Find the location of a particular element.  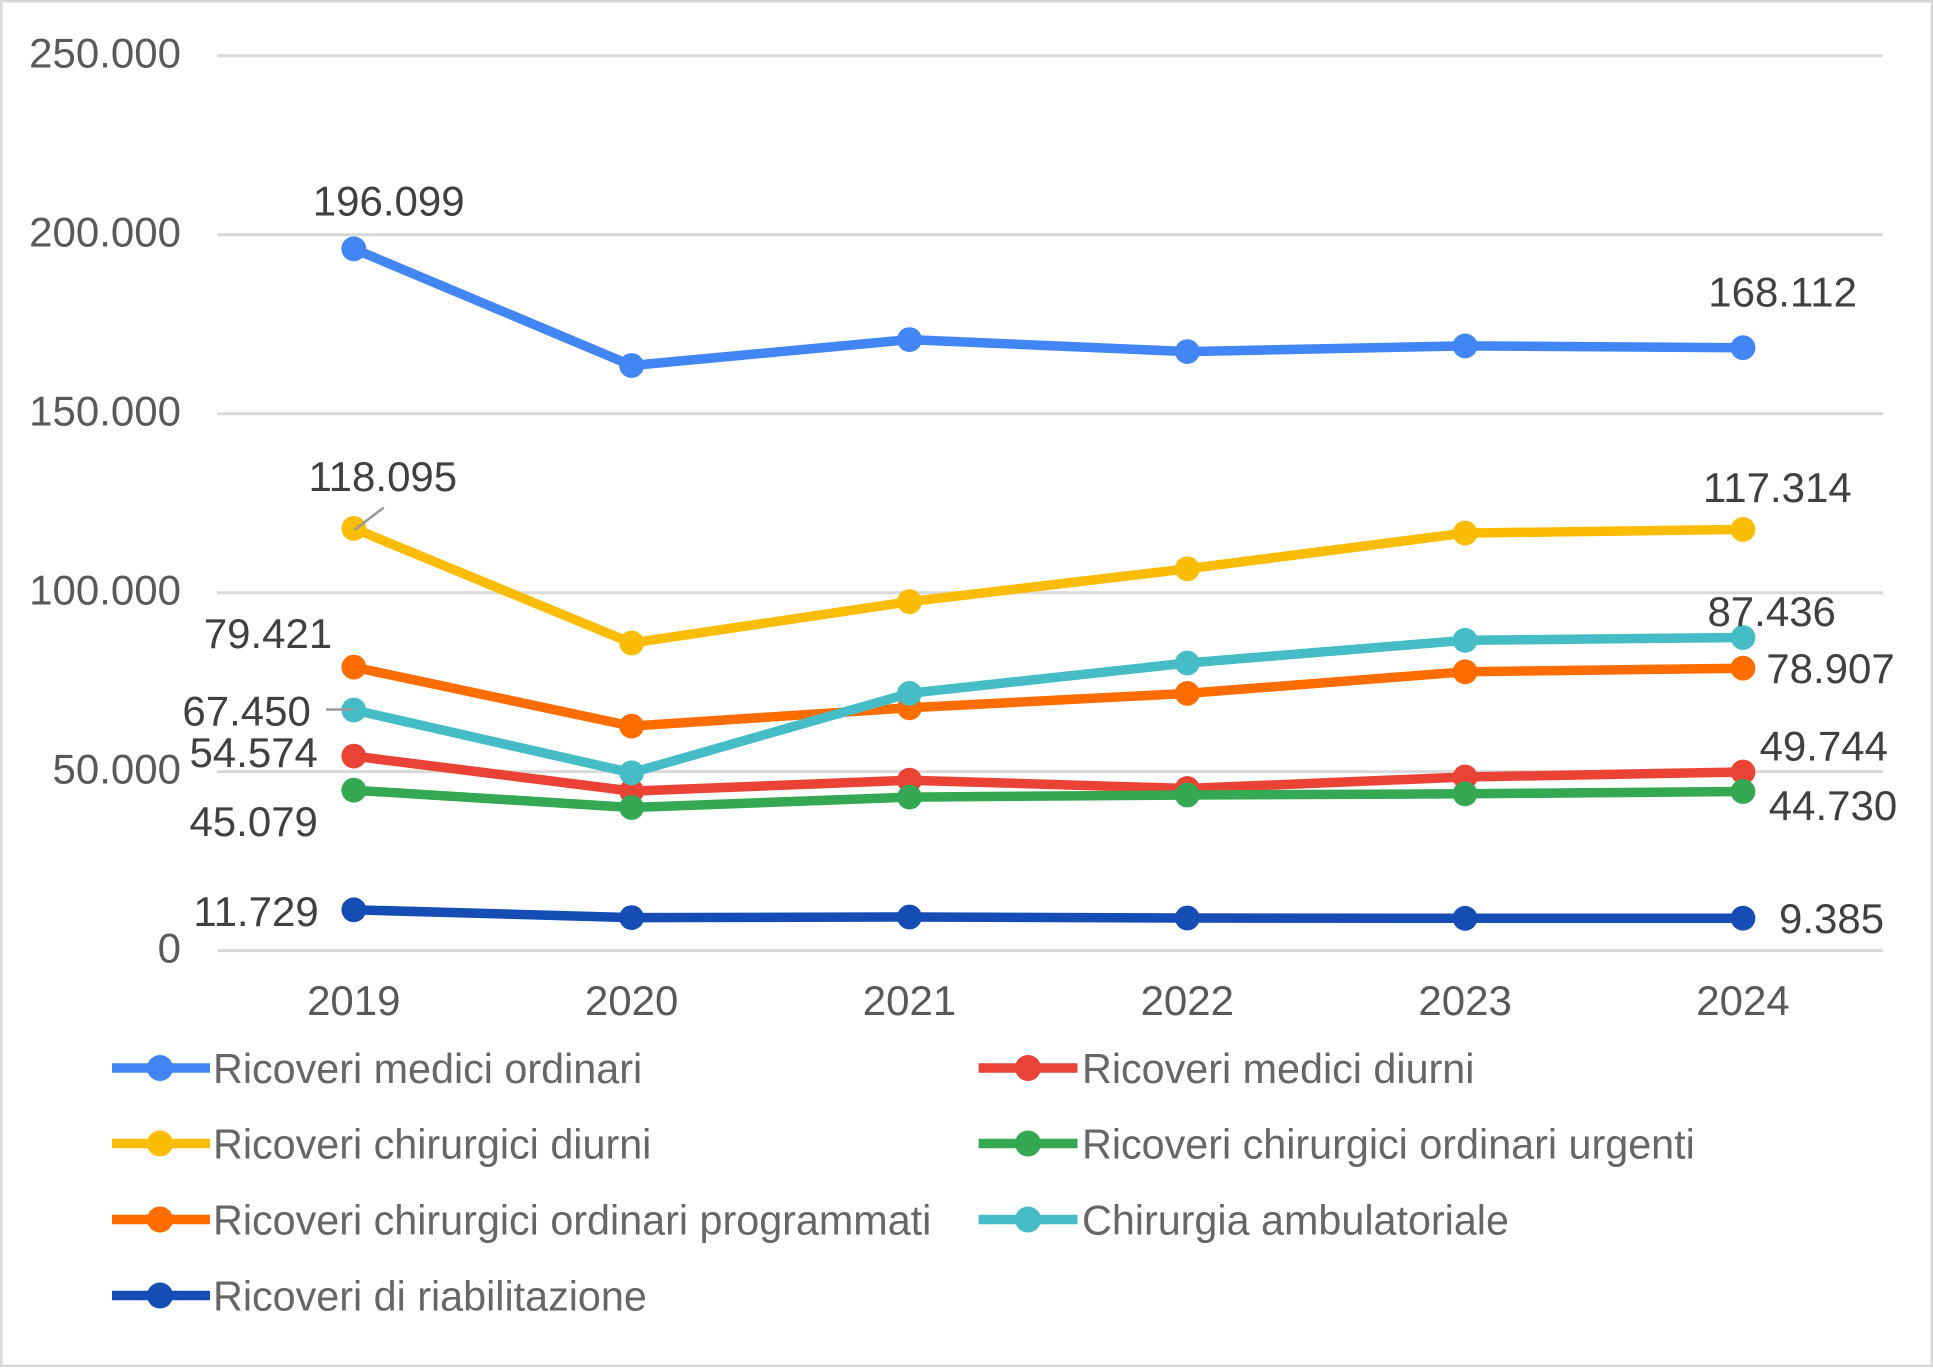

svg-text: 44.730 is located at coordinates (1833, 805).